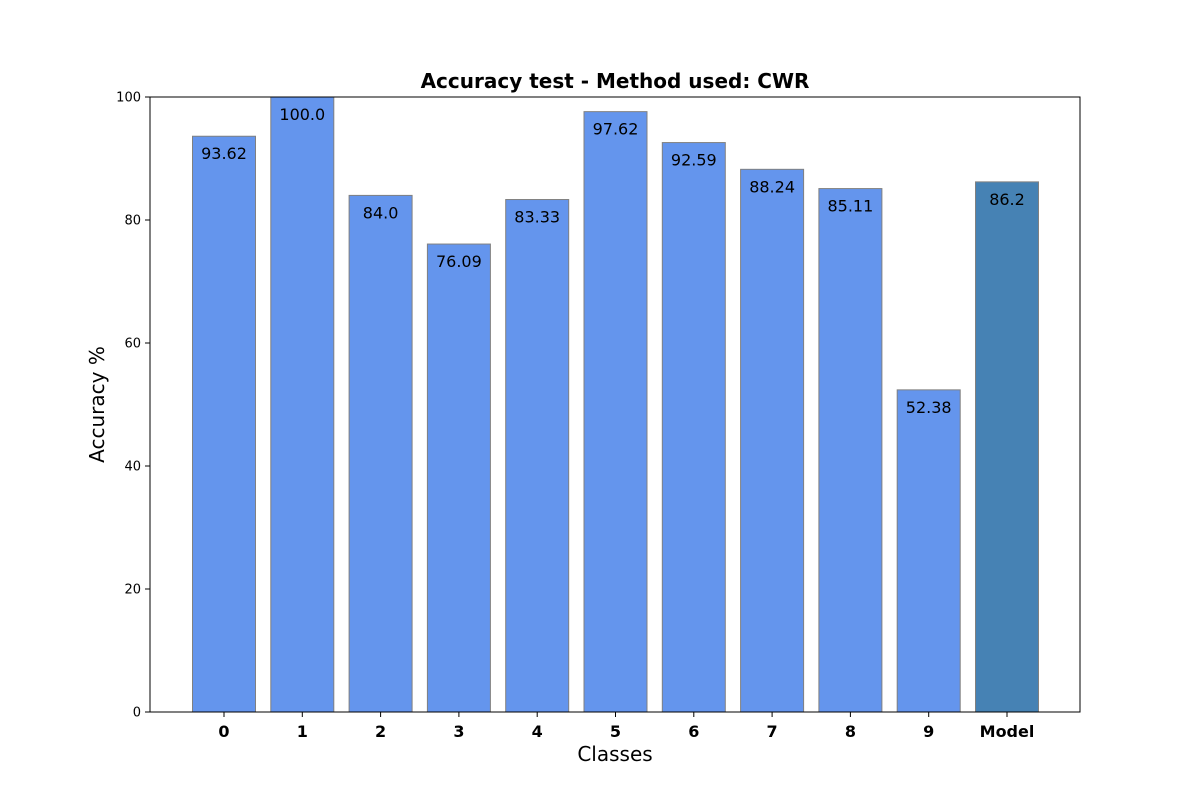  I want to click on data-label-3: 76.09, so click(459, 261).